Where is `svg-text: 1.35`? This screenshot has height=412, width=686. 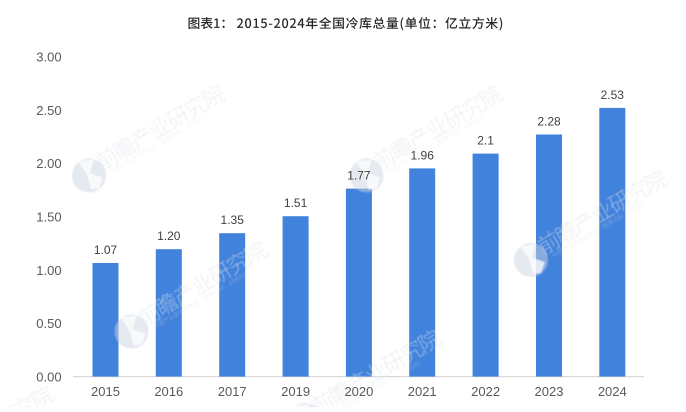
svg-text: 1.35 is located at coordinates (233, 220).